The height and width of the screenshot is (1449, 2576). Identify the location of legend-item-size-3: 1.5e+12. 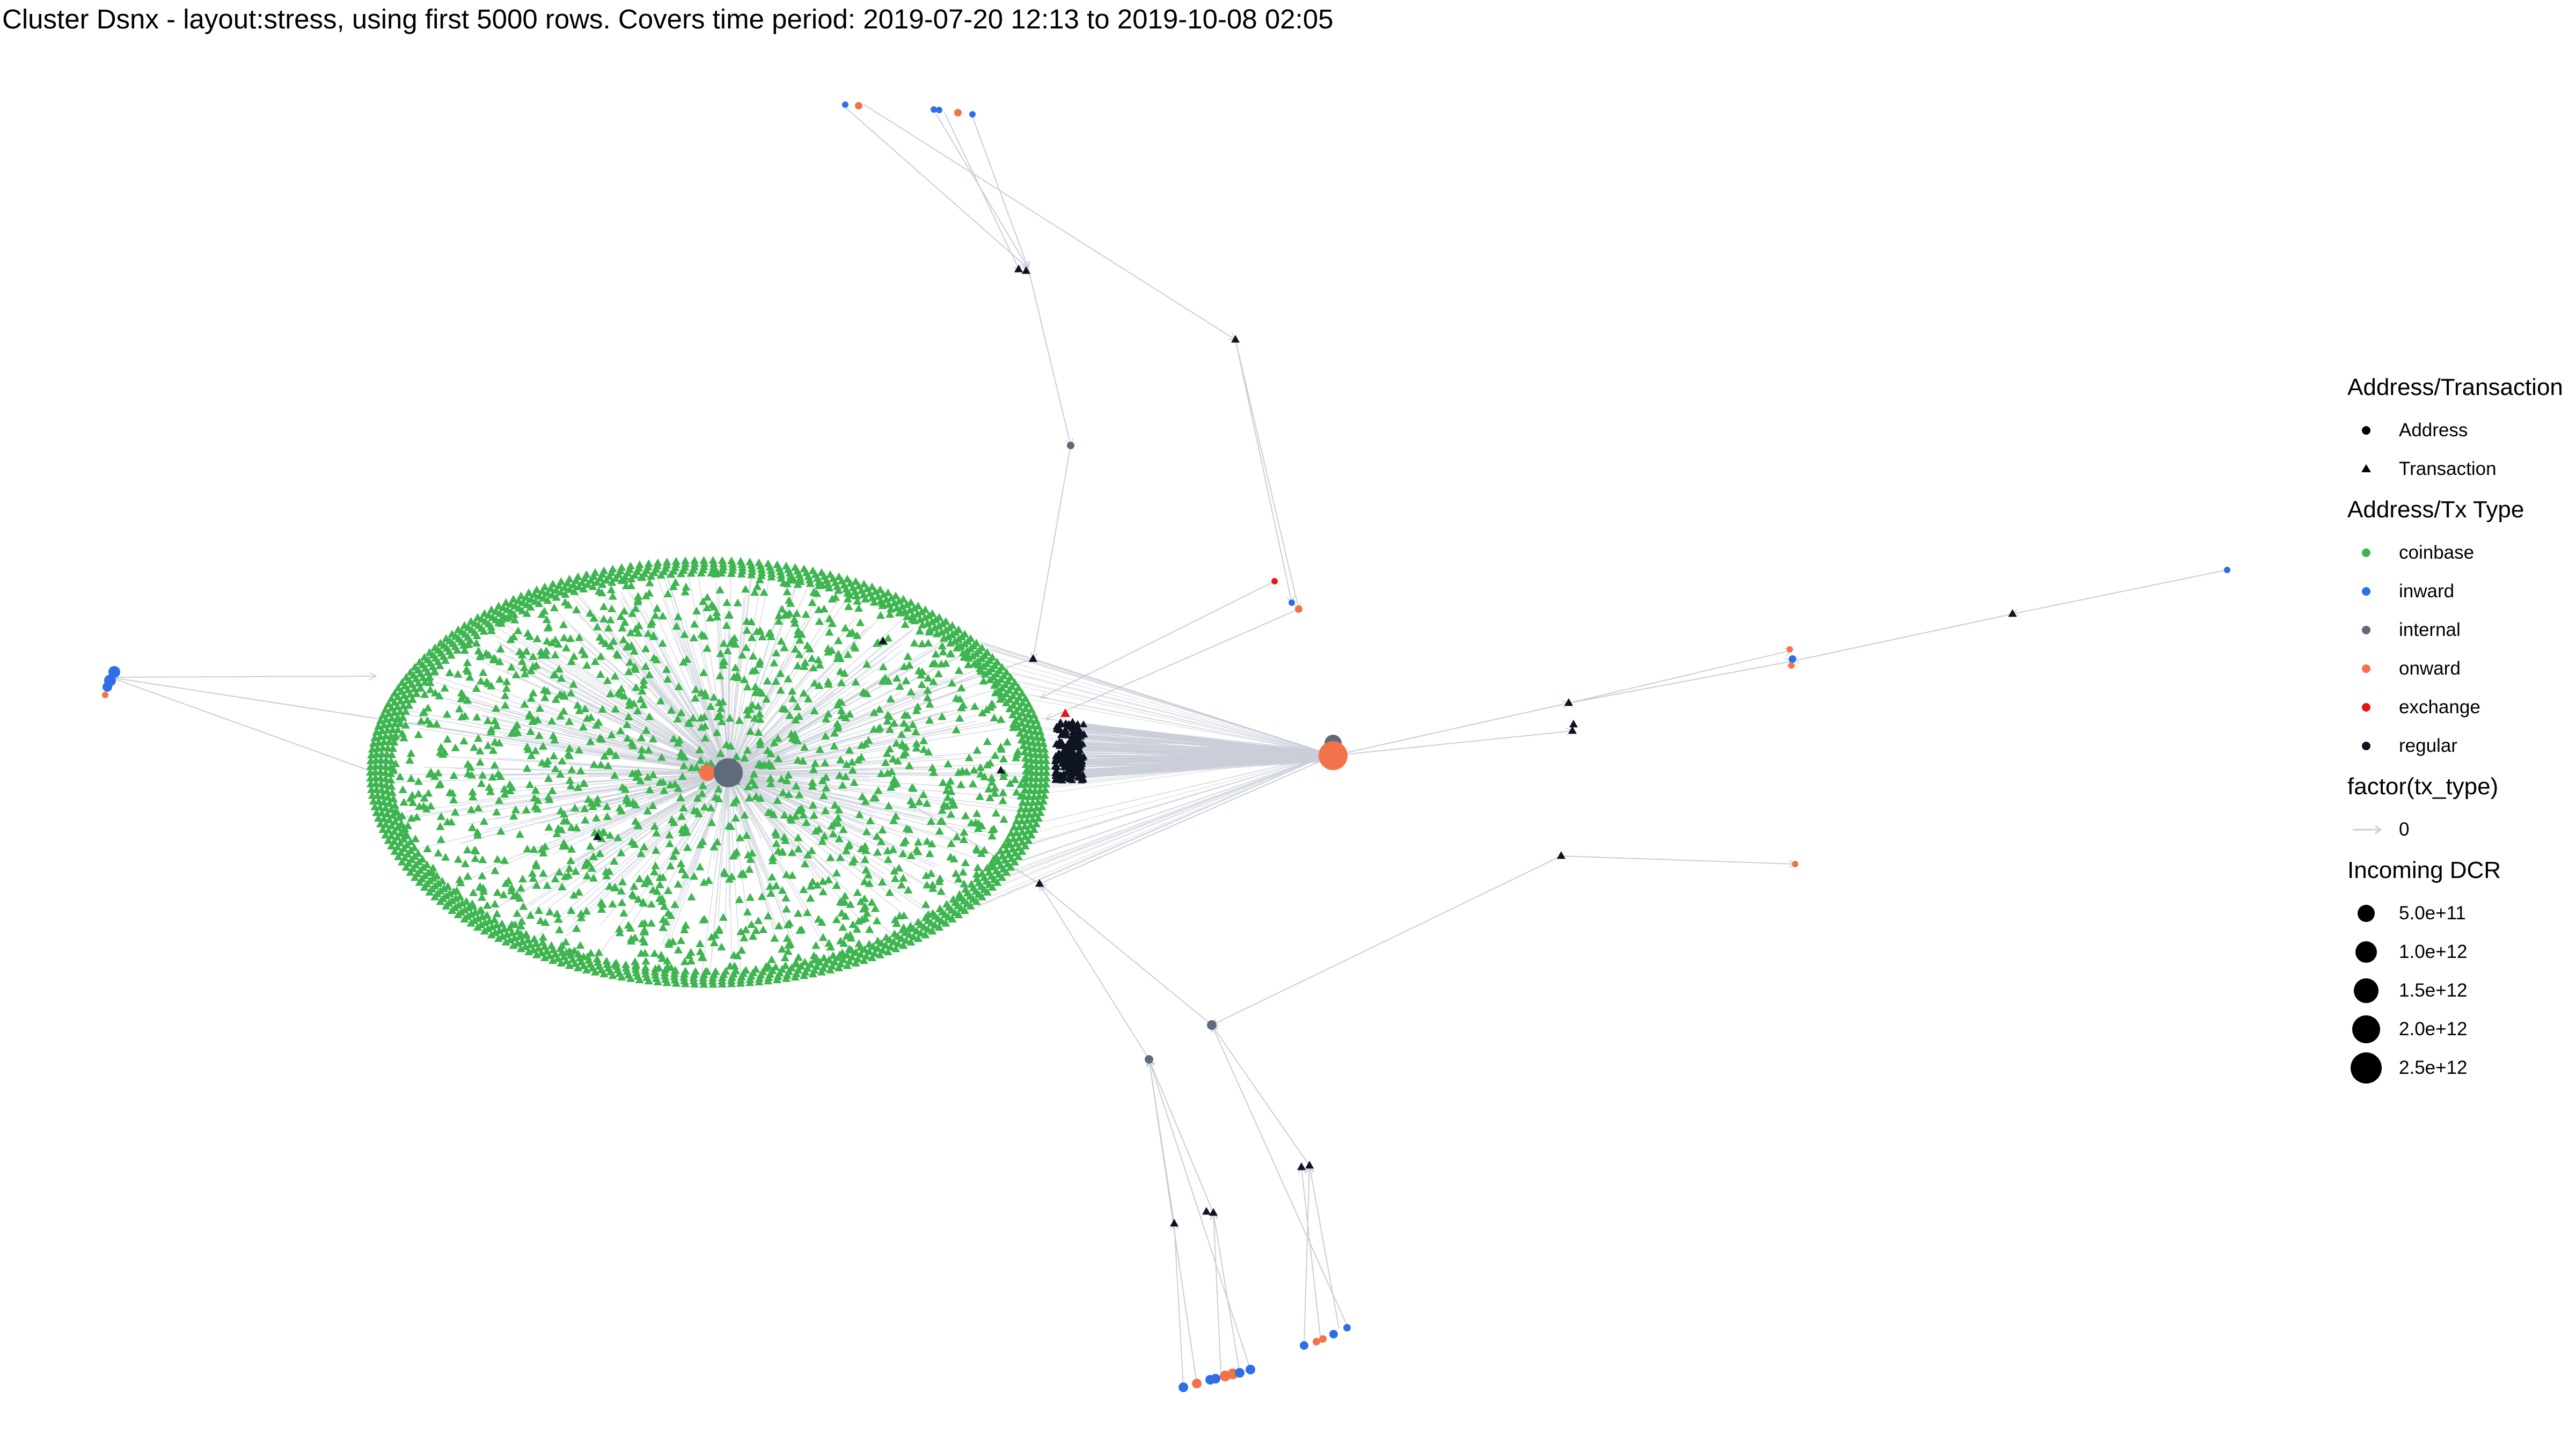
(2460, 990).